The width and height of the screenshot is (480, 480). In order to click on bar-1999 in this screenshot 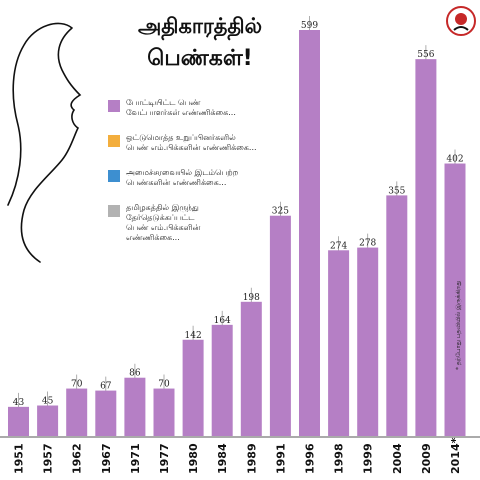, I will do `click(368, 341)`.